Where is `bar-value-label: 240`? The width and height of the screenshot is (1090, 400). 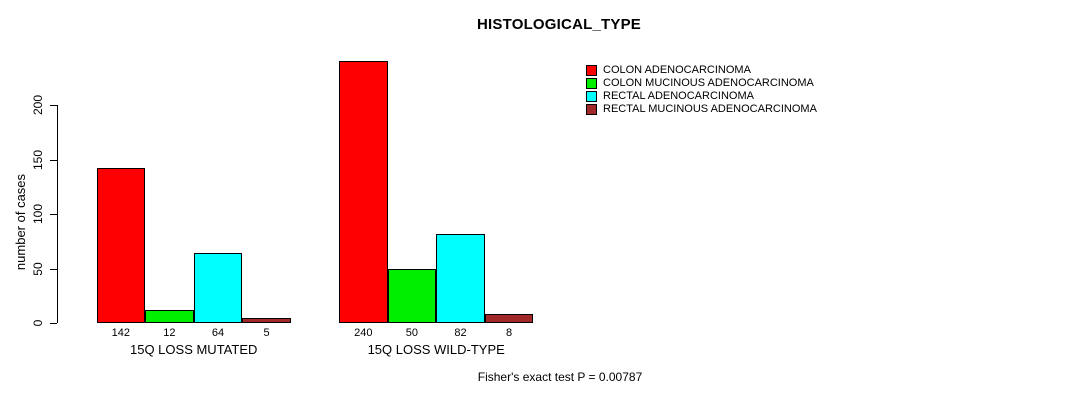 bar-value-label: 240 is located at coordinates (363, 333).